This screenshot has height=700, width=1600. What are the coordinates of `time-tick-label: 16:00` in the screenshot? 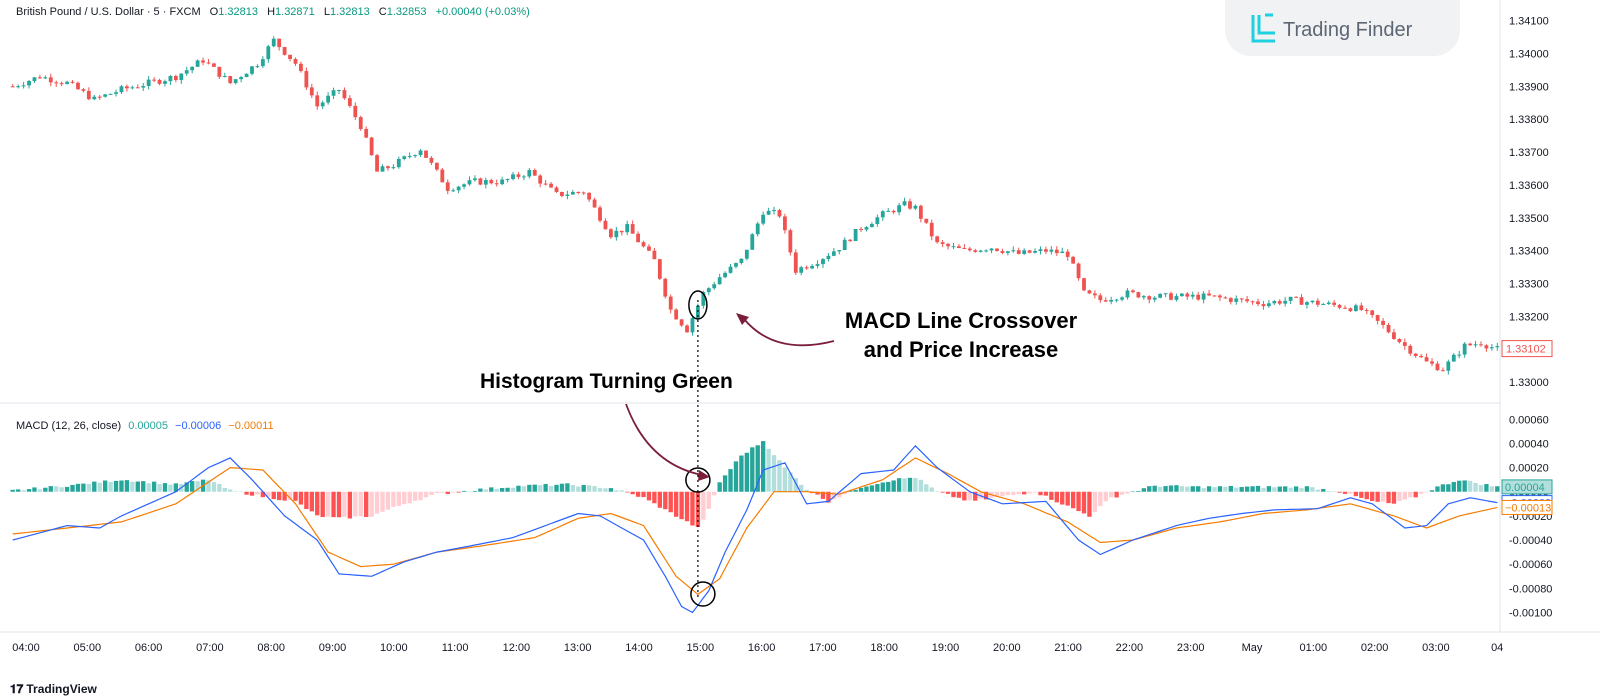 It's located at (762, 648).